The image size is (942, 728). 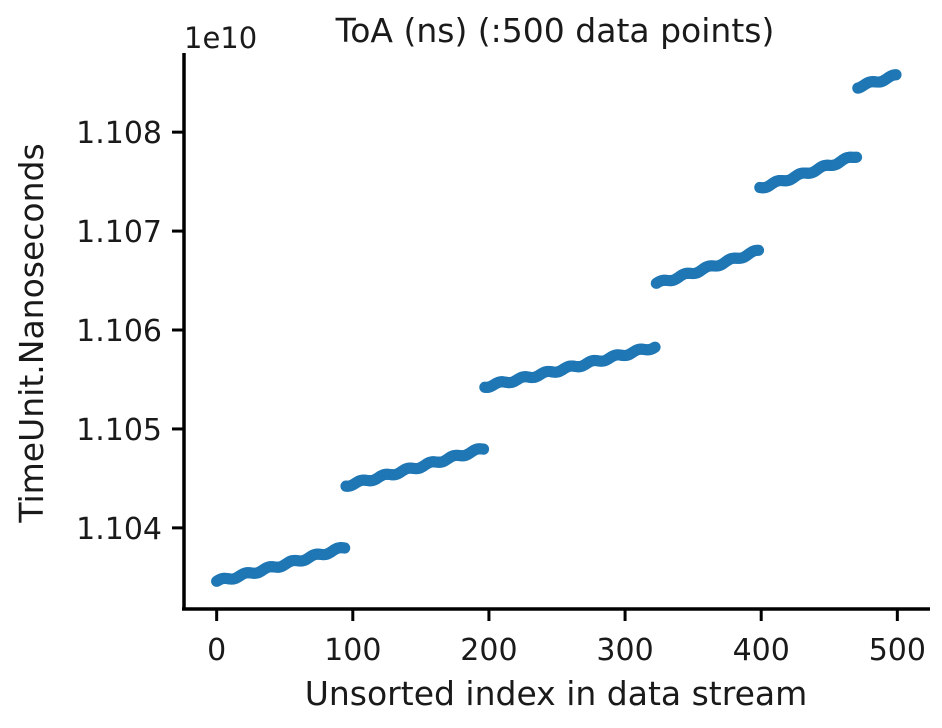 I want to click on y-offset-label: 1e10, so click(x=220, y=38).